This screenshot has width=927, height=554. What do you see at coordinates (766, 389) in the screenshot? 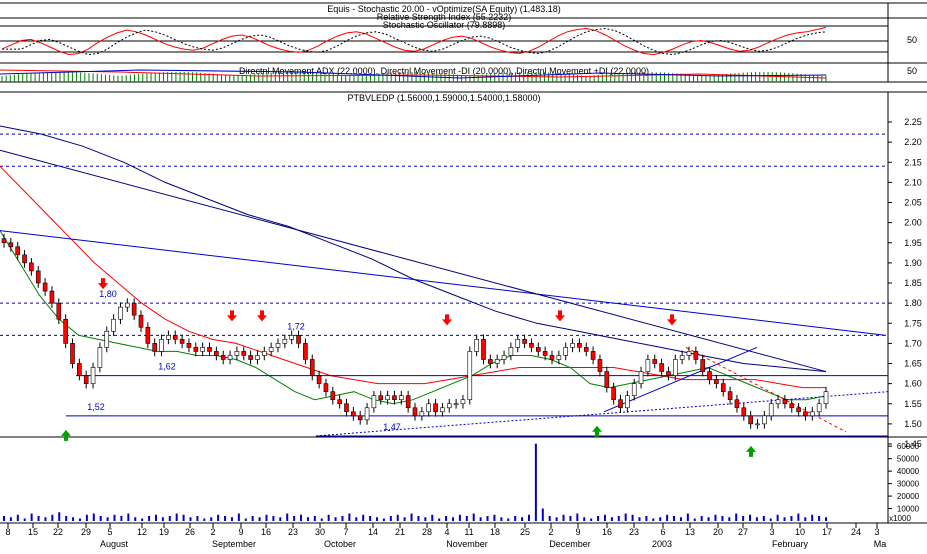
I see `falling-dotted-trendline` at bounding box center [766, 389].